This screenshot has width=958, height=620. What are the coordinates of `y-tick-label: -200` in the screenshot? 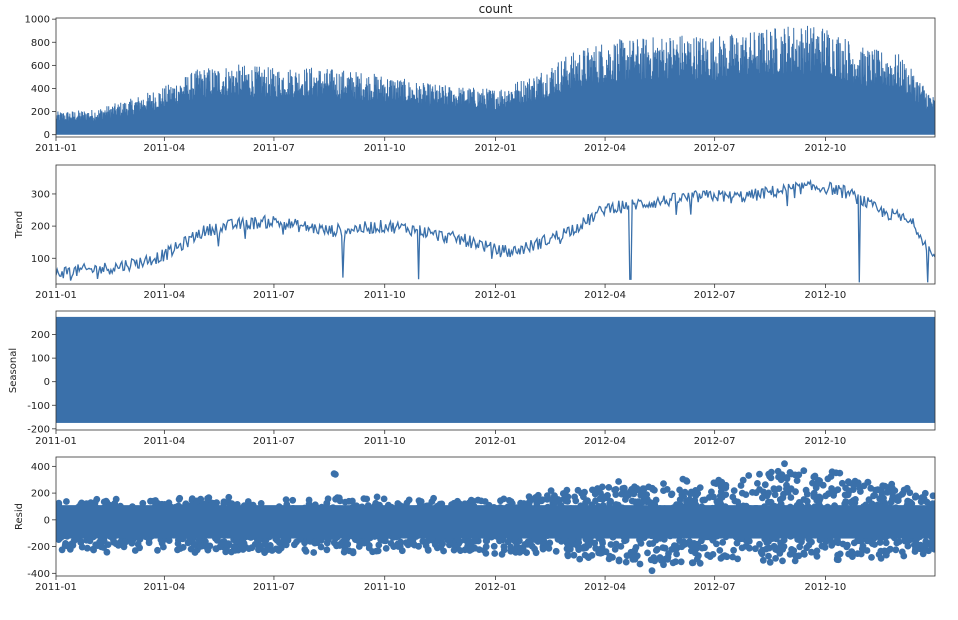 It's located at (38, 547).